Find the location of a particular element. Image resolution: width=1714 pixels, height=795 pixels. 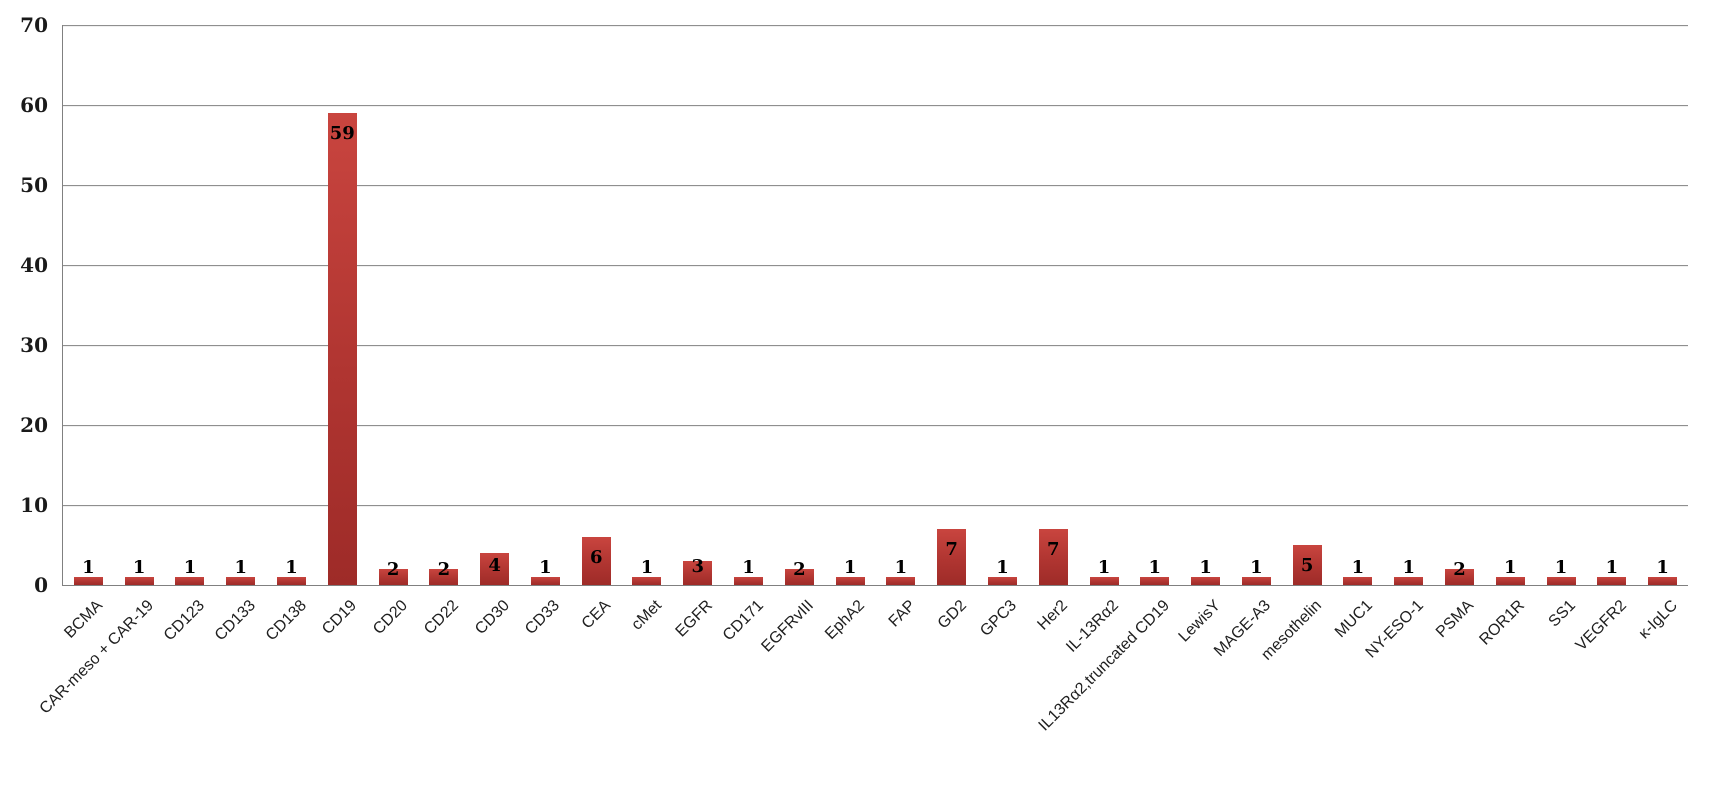

x-tick-label: CD138 is located at coordinates (286, 621).